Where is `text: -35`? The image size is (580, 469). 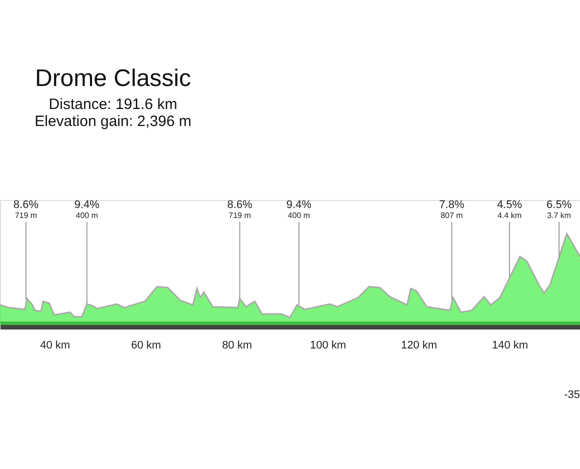
text: -35 is located at coordinates (572, 395).